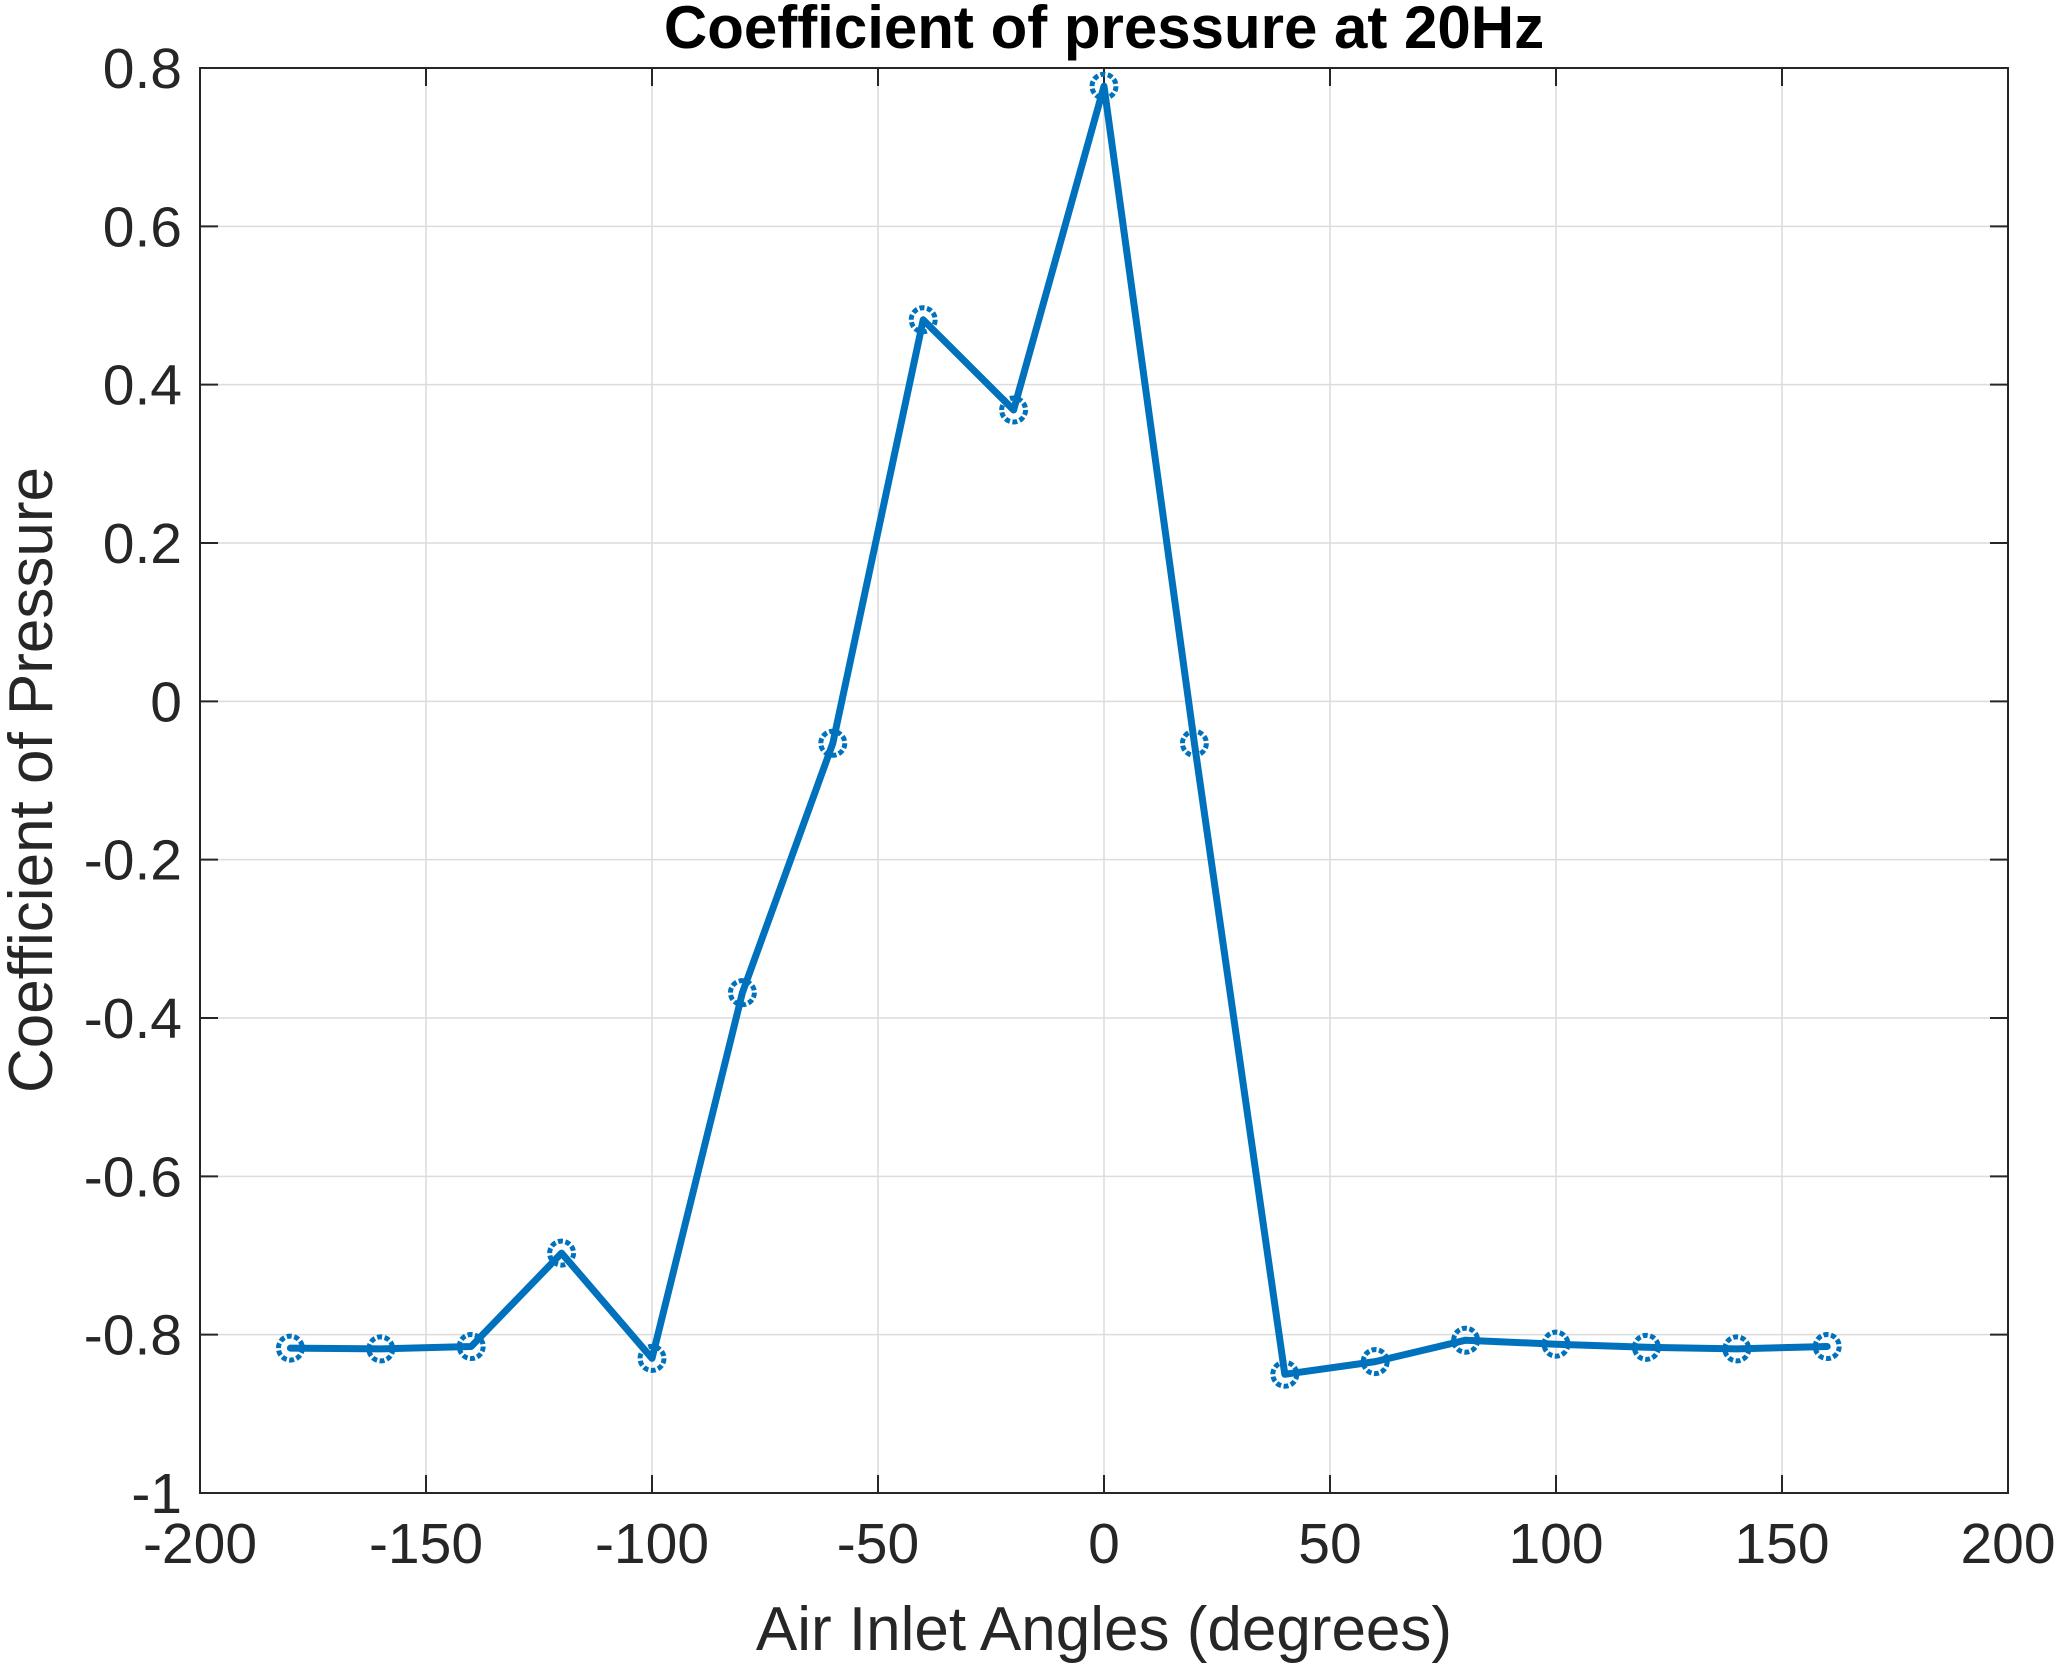  Describe the element at coordinates (1555, 1544) in the screenshot. I see `x-tick-label: 100` at that location.